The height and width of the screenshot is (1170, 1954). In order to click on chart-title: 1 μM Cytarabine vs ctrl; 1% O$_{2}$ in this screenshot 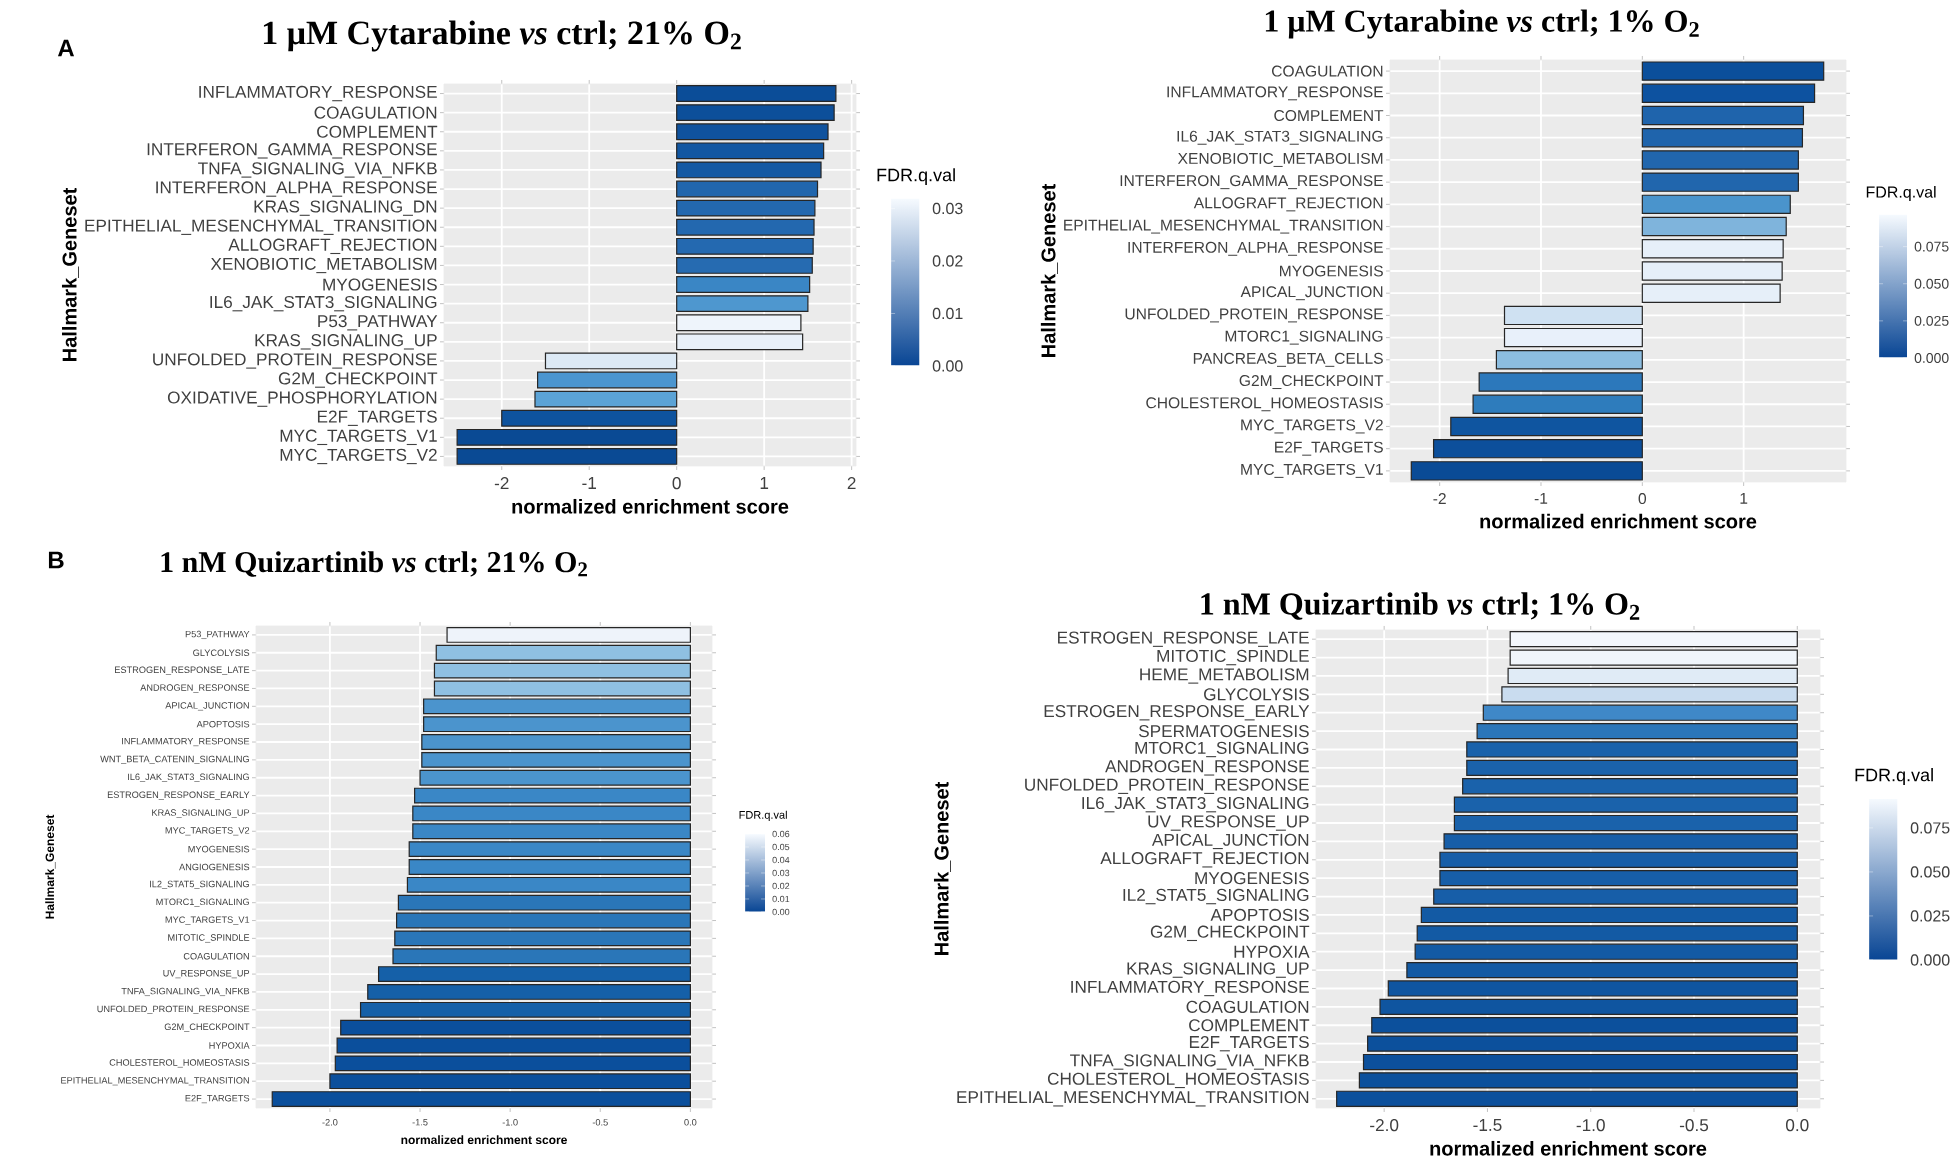, I will do `click(1482, 24)`.